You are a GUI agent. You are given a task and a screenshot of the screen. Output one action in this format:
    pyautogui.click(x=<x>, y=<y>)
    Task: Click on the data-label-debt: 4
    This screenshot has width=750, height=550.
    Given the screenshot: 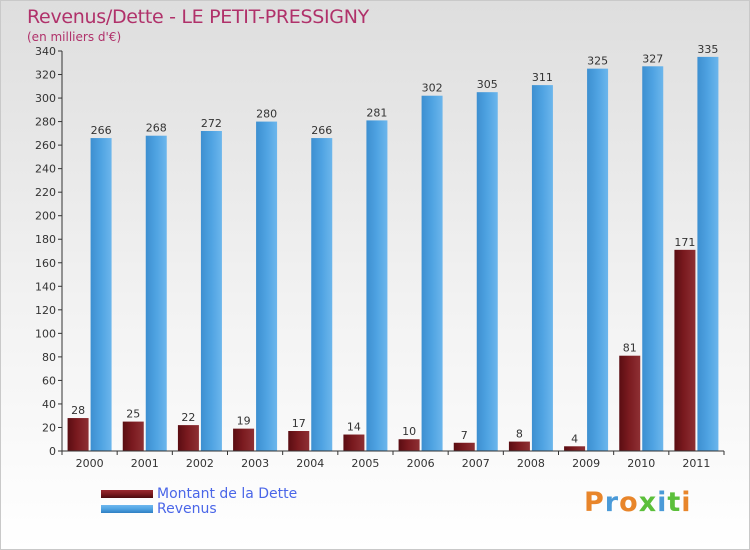 What is the action you would take?
    pyautogui.click(x=574, y=438)
    